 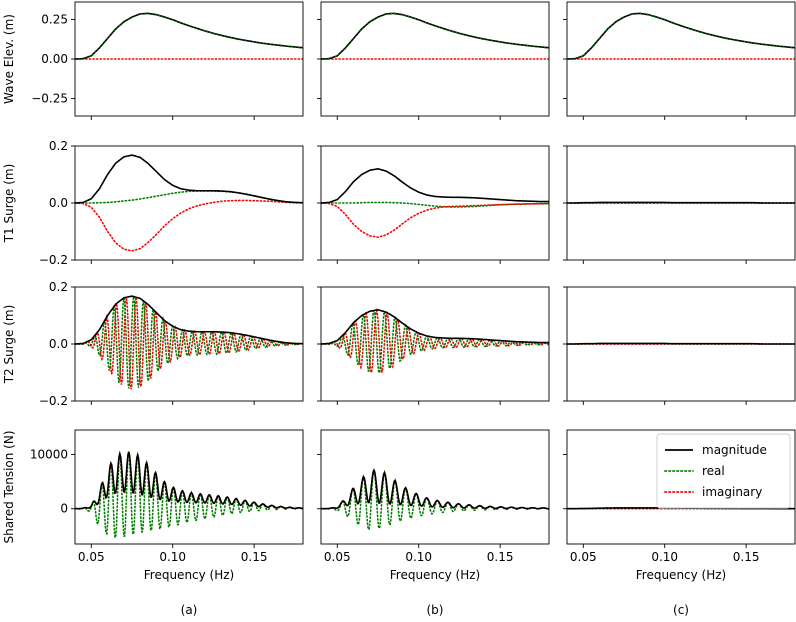 I want to click on panel-r3-c3, so click(x=679, y=345).